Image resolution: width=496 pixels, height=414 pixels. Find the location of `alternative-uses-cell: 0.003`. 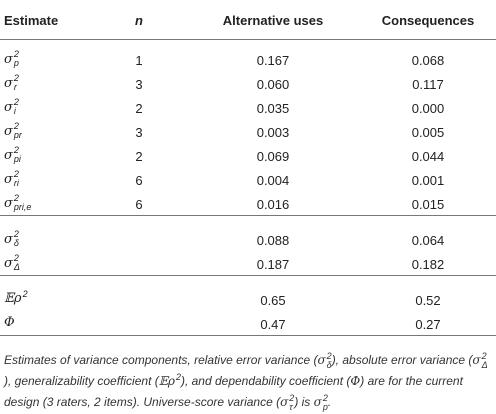

alternative-uses-cell: 0.003 is located at coordinates (273, 132).